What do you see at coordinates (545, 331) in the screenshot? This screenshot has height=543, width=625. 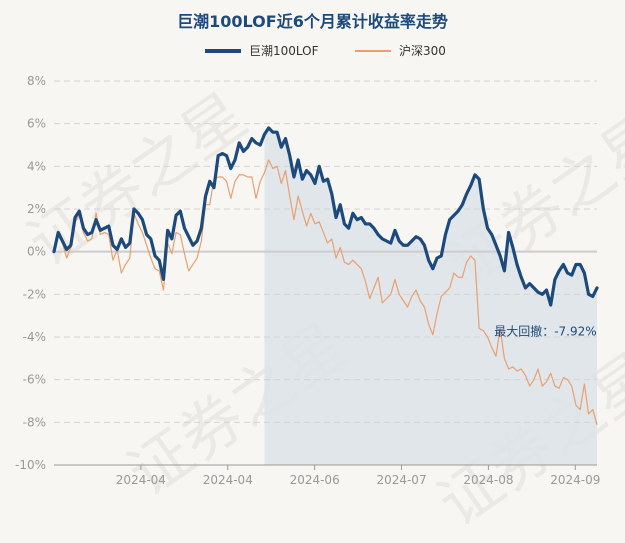 I see `max-drawdown-annotation: 最大回撤：-7.92%` at bounding box center [545, 331].